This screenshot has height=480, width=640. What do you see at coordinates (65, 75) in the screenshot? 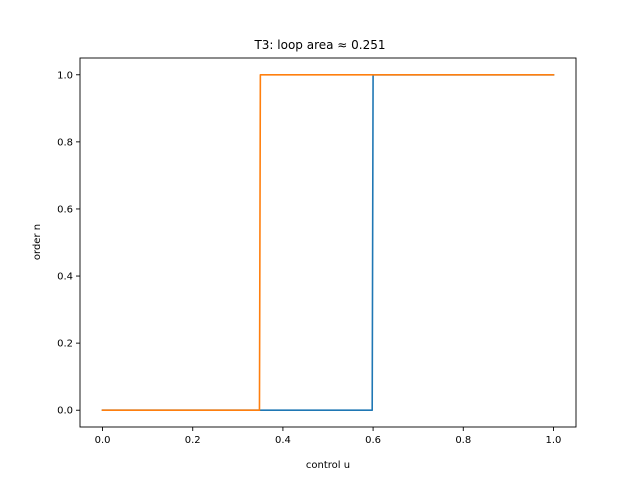
I see `y-tick-label: 1.0` at bounding box center [65, 75].